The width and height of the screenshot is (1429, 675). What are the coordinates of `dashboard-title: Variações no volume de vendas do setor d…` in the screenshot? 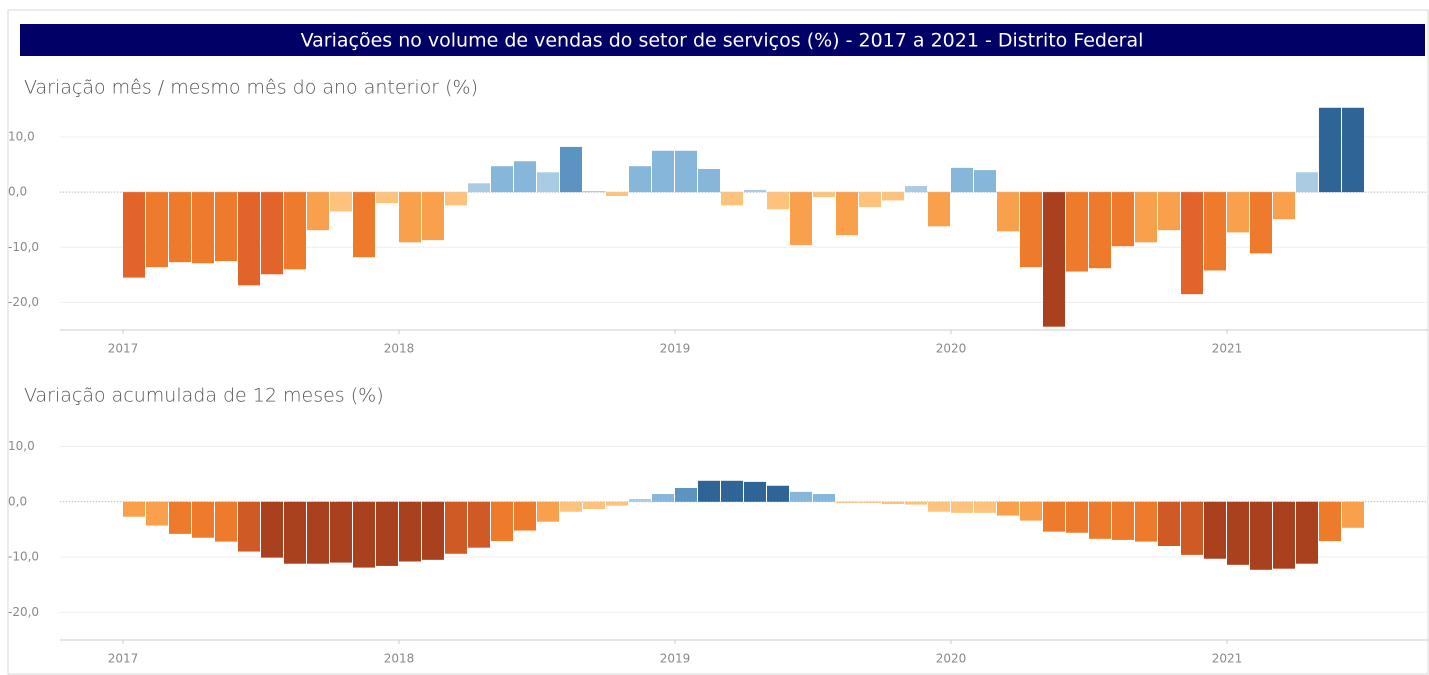 It's located at (722, 41).